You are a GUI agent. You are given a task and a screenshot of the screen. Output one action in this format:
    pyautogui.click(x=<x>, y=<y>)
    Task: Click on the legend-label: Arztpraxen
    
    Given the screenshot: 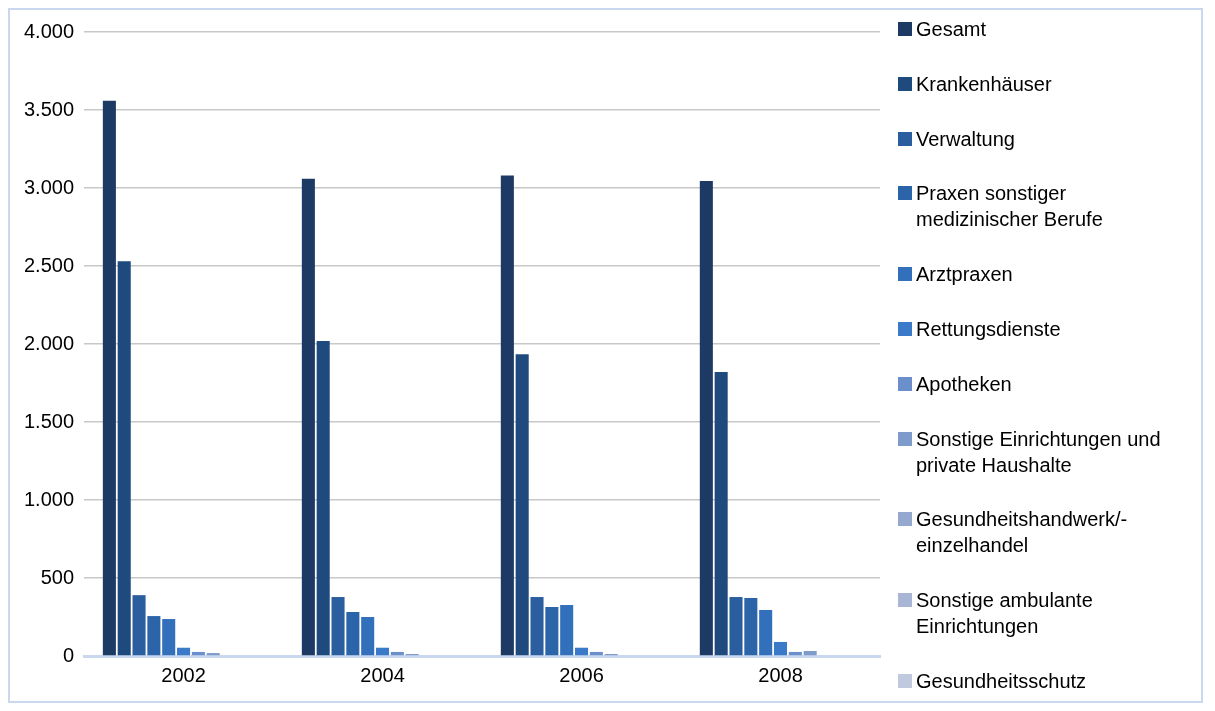 What is the action you would take?
    pyautogui.click(x=964, y=275)
    